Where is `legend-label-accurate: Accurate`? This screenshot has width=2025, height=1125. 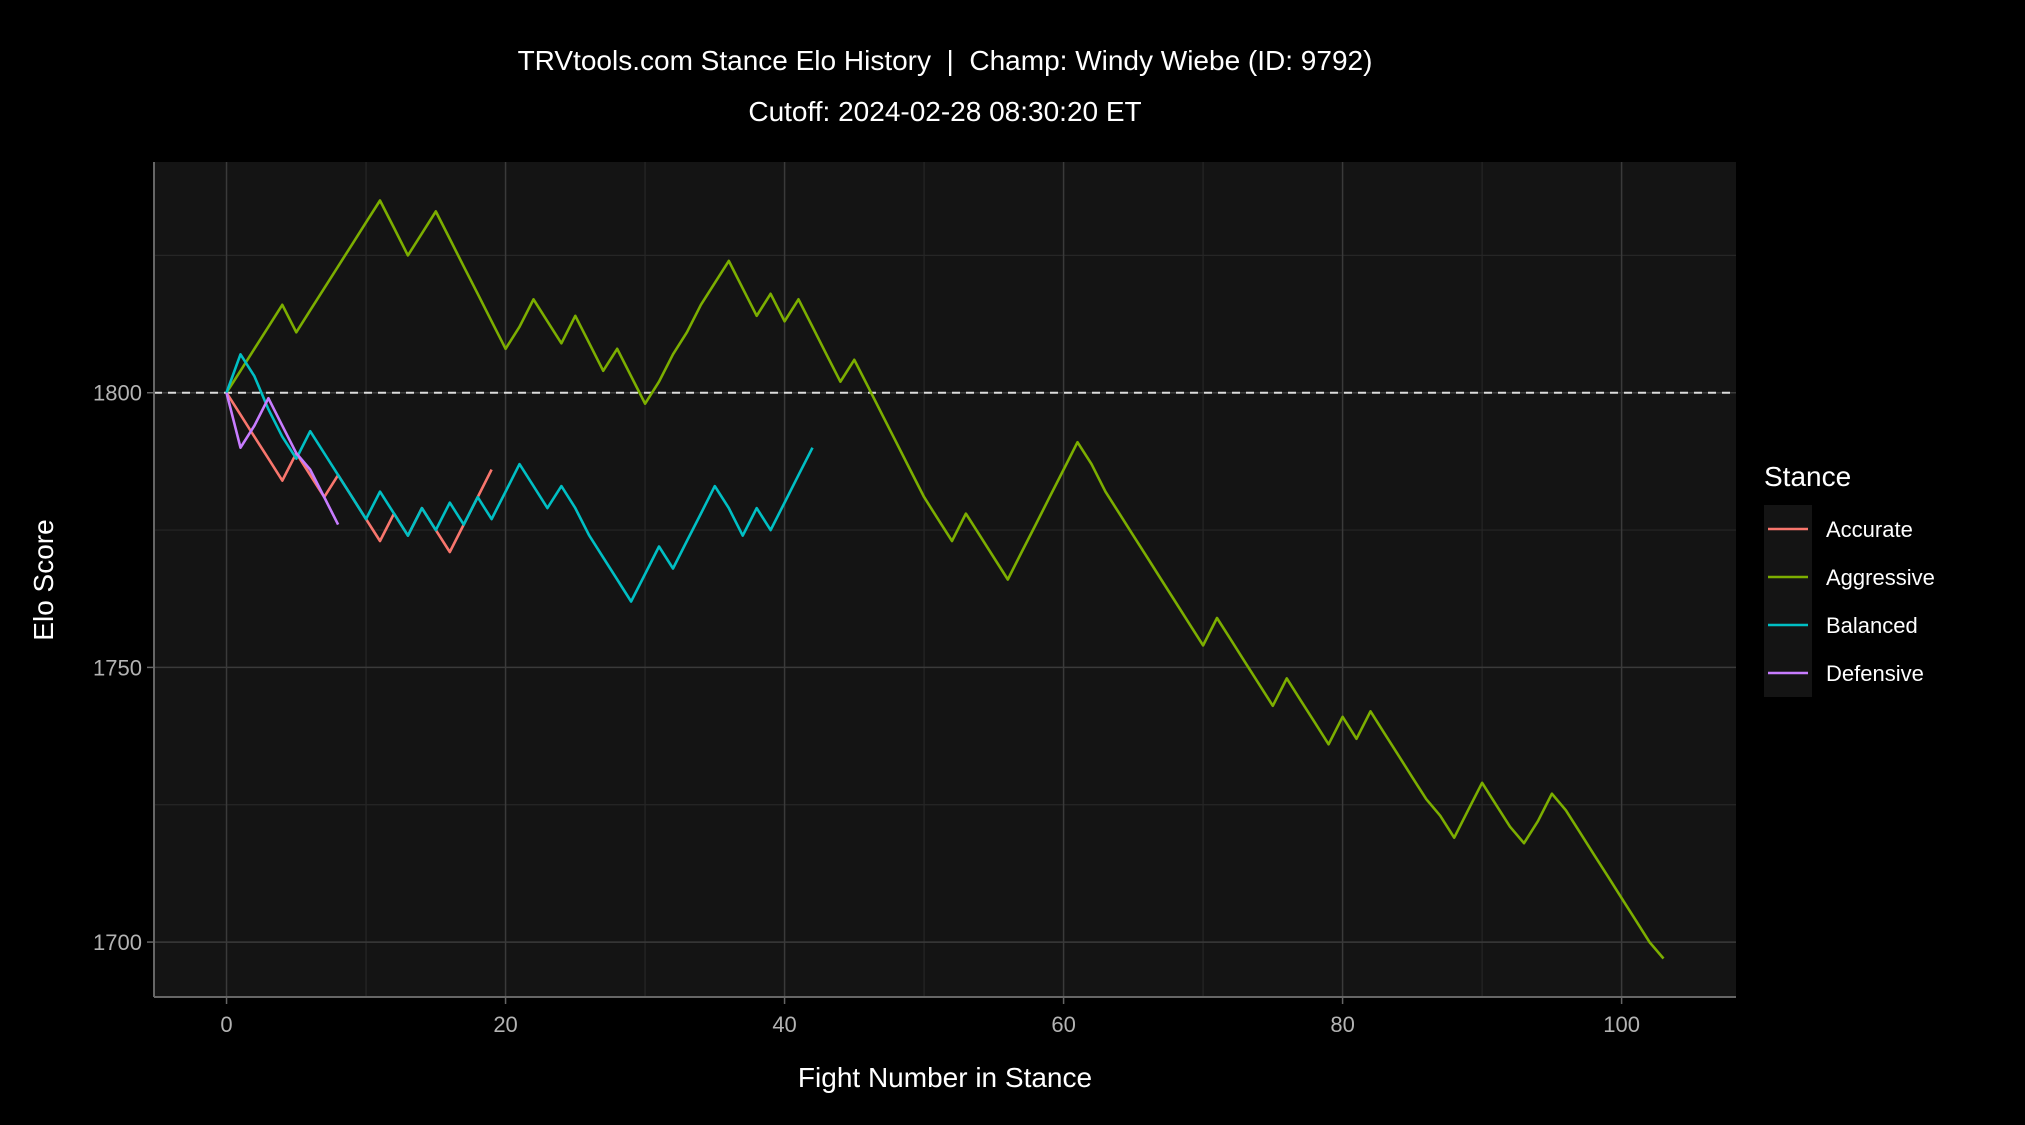
legend-label-accurate: Accurate is located at coordinates (1869, 529).